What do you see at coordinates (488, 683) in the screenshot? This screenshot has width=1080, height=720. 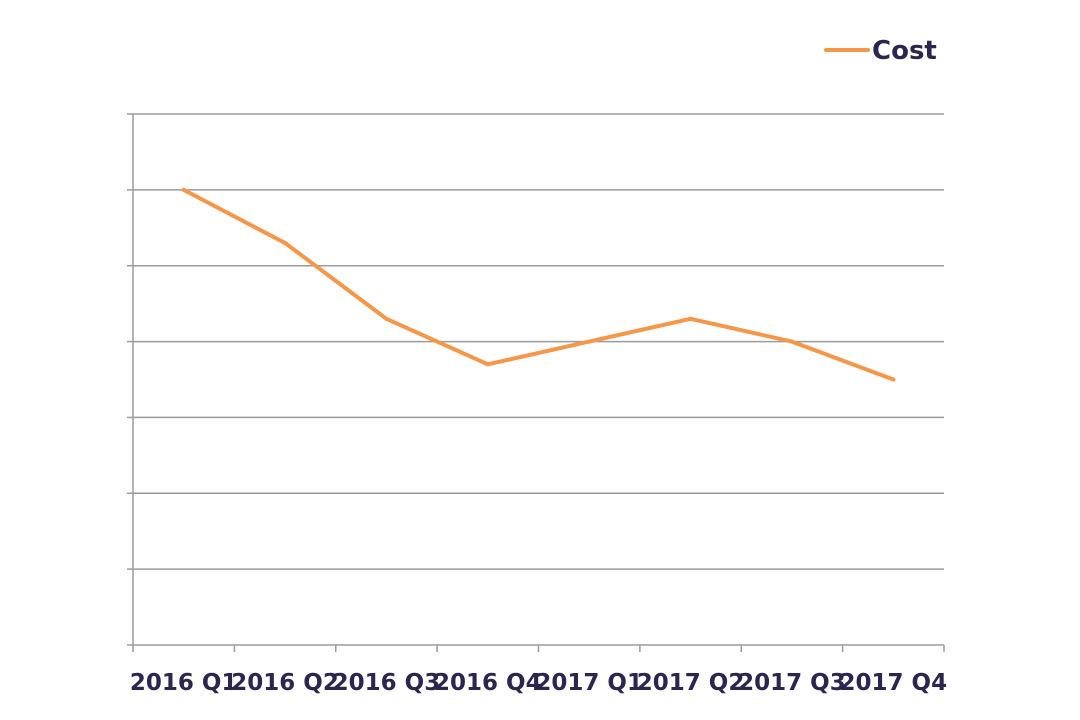 I see `x-tick-label: 2016 Q4` at bounding box center [488, 683].